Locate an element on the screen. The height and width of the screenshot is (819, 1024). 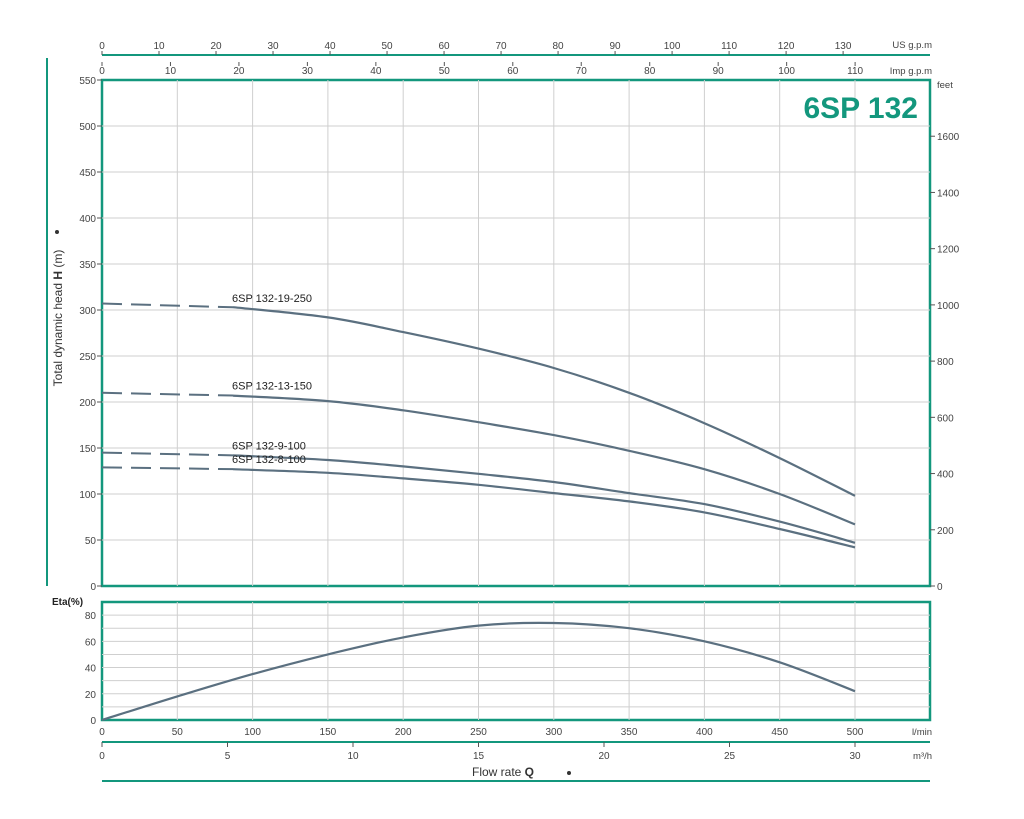
lmin-tick-label: 150 is located at coordinates (328, 732).